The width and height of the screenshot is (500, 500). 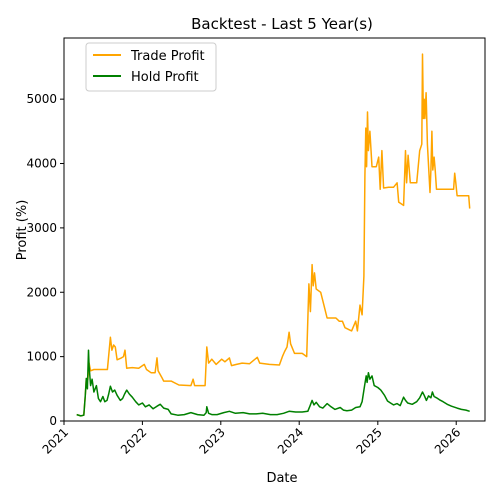 I want to click on y-axis-ticks: 0 1000 2000 3000 4000 5000, so click(x=45, y=260).